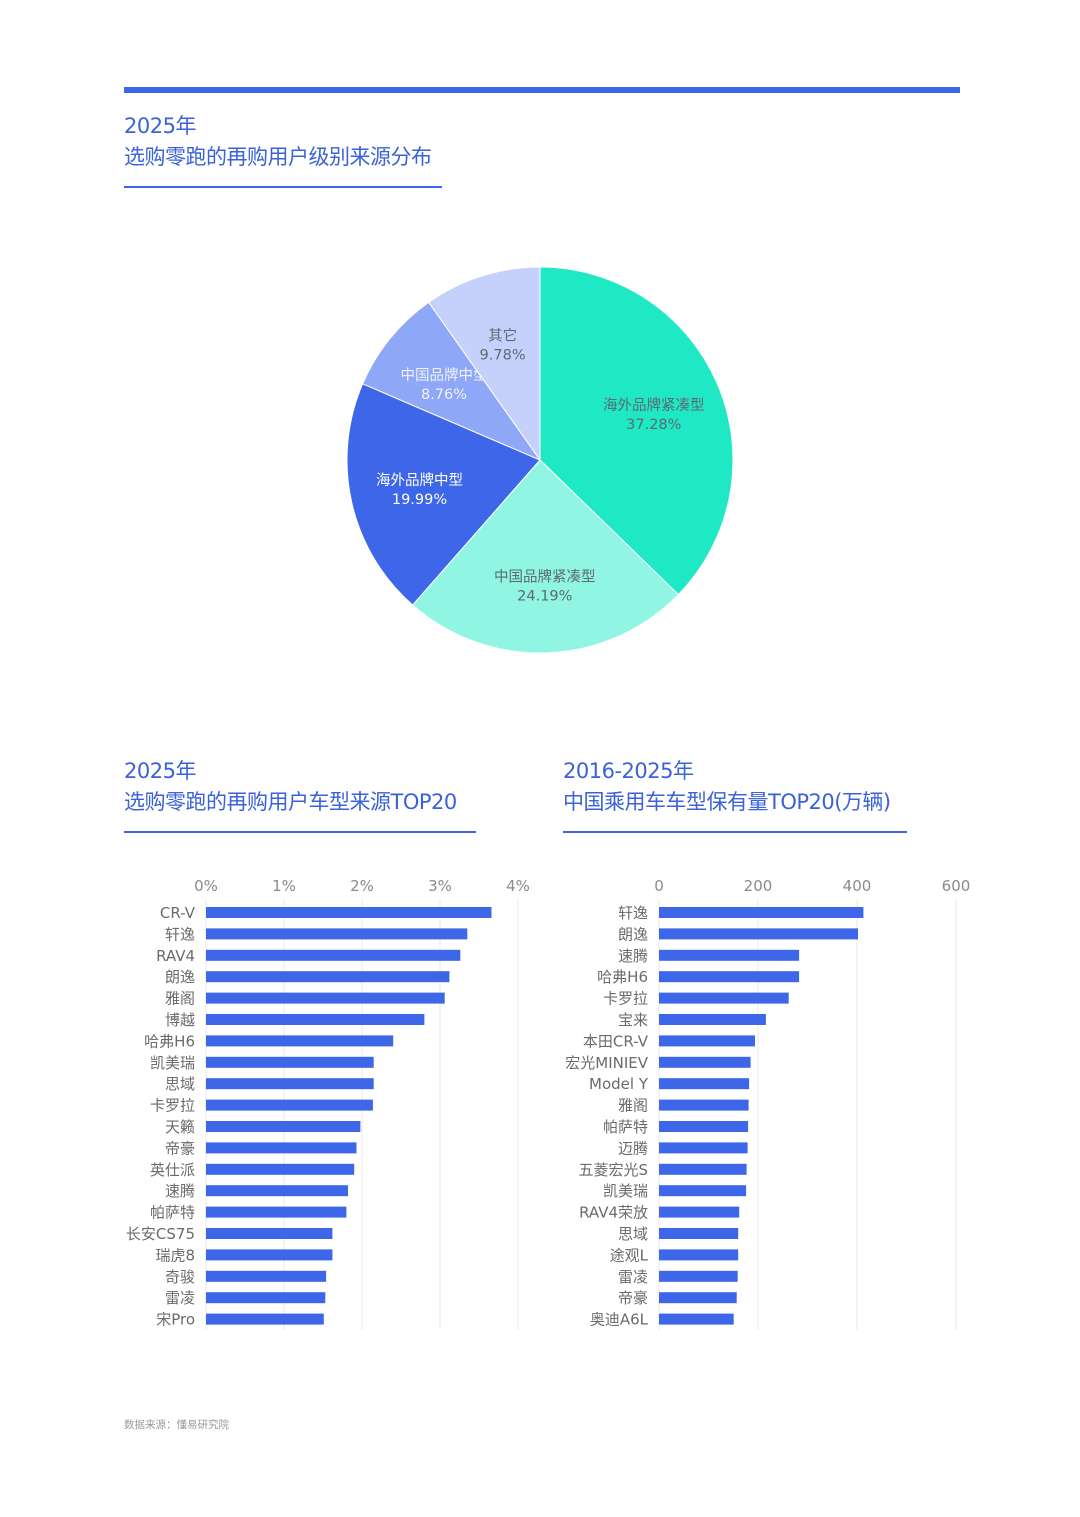 The width and height of the screenshot is (1080, 1517). Describe the element at coordinates (625, 1127) in the screenshot. I see `vehicle-parc-category-label-10: 帕萨特` at that location.